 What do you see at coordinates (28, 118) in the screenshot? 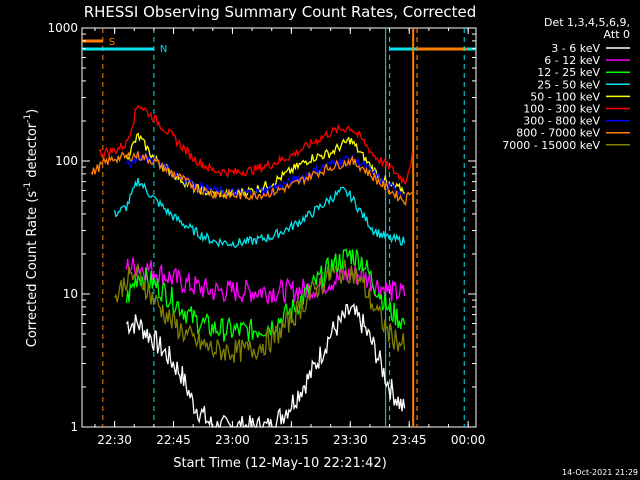
I see `y-axis-label-sup2: -1` at bounding box center [28, 118].